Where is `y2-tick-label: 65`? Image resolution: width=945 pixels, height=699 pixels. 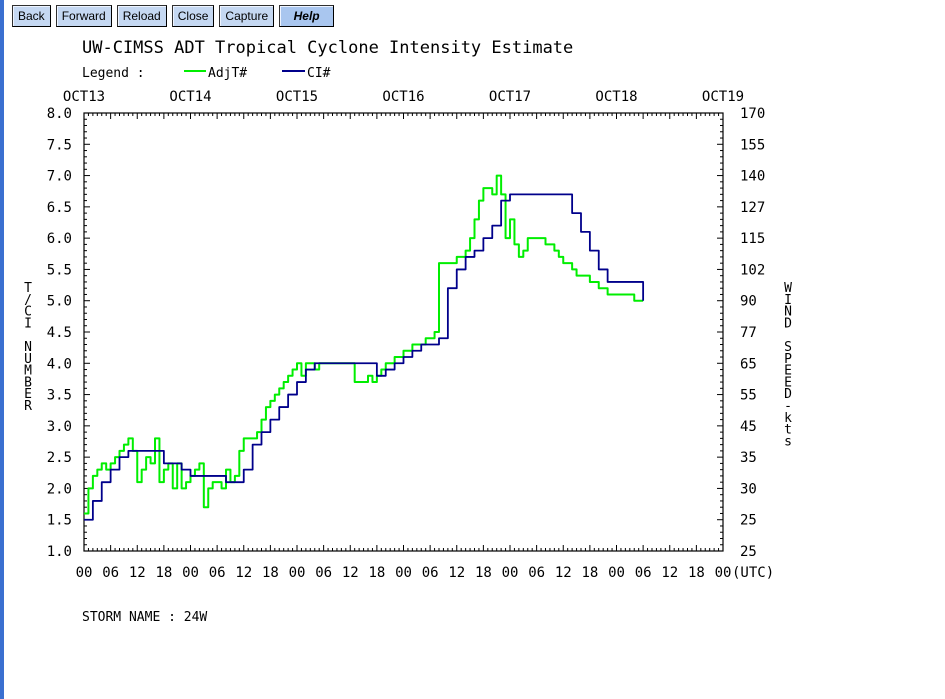 y2-tick-label: 65 is located at coordinates (748, 364).